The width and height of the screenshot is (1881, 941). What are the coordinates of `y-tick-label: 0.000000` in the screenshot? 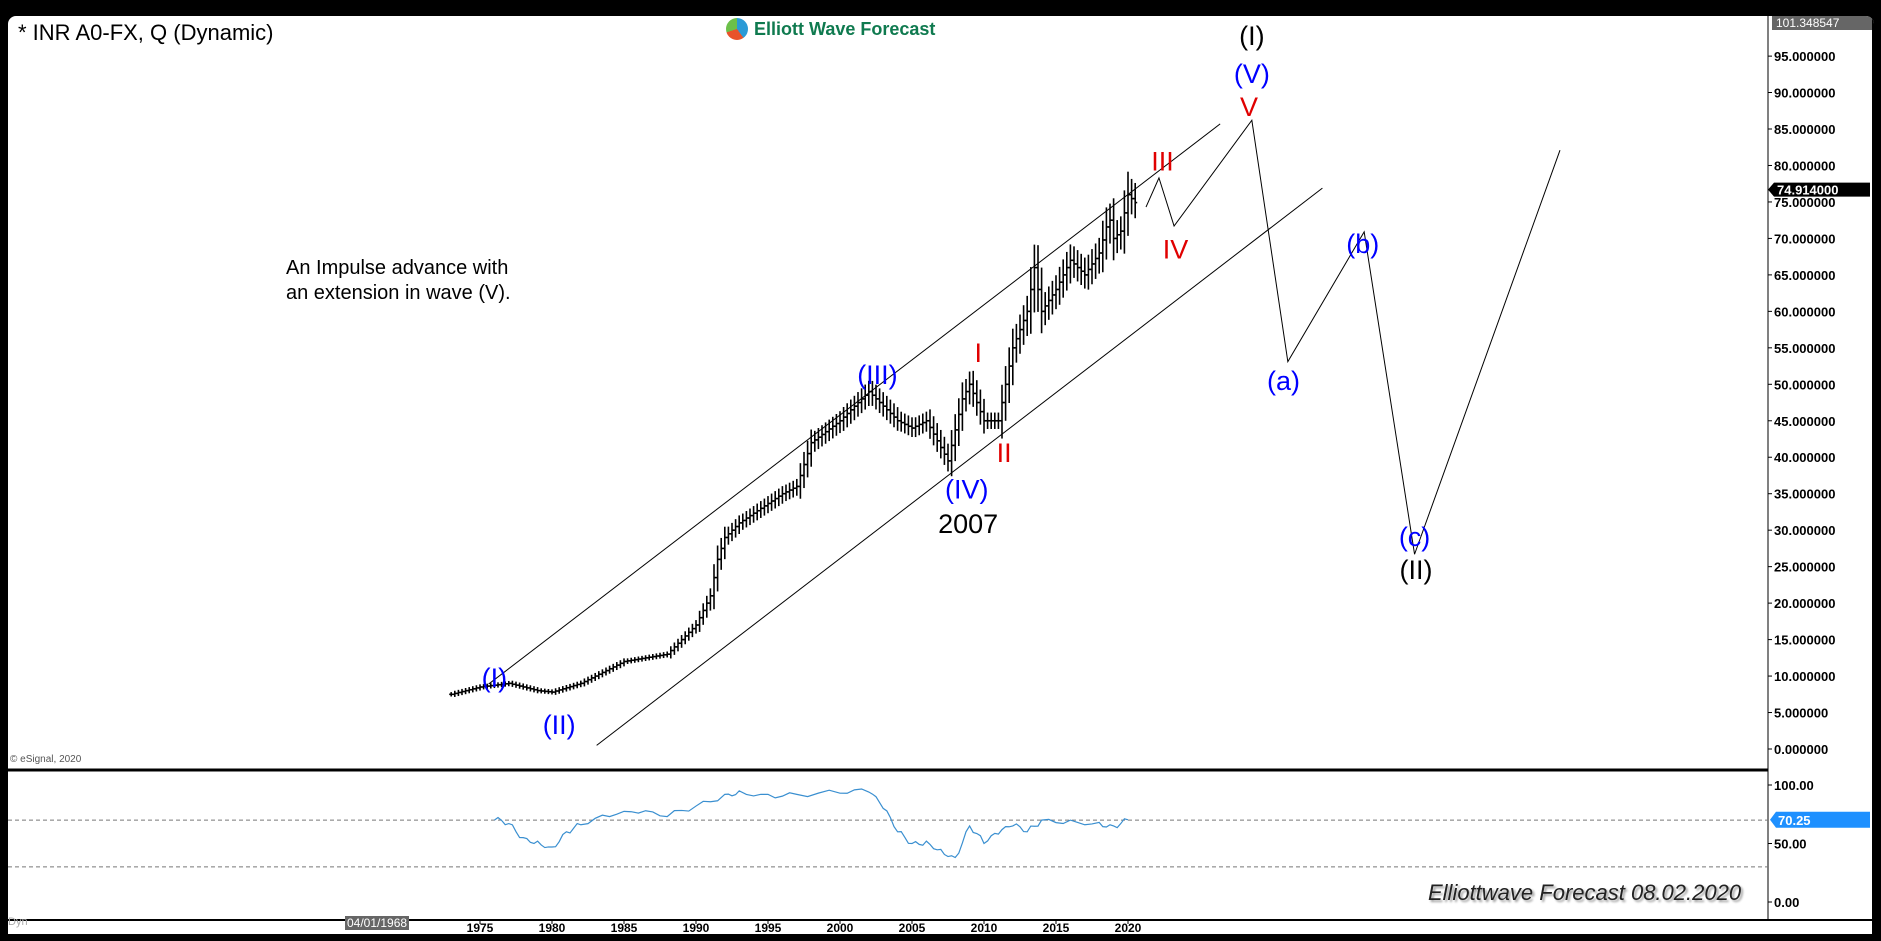 It's located at (1801, 749).